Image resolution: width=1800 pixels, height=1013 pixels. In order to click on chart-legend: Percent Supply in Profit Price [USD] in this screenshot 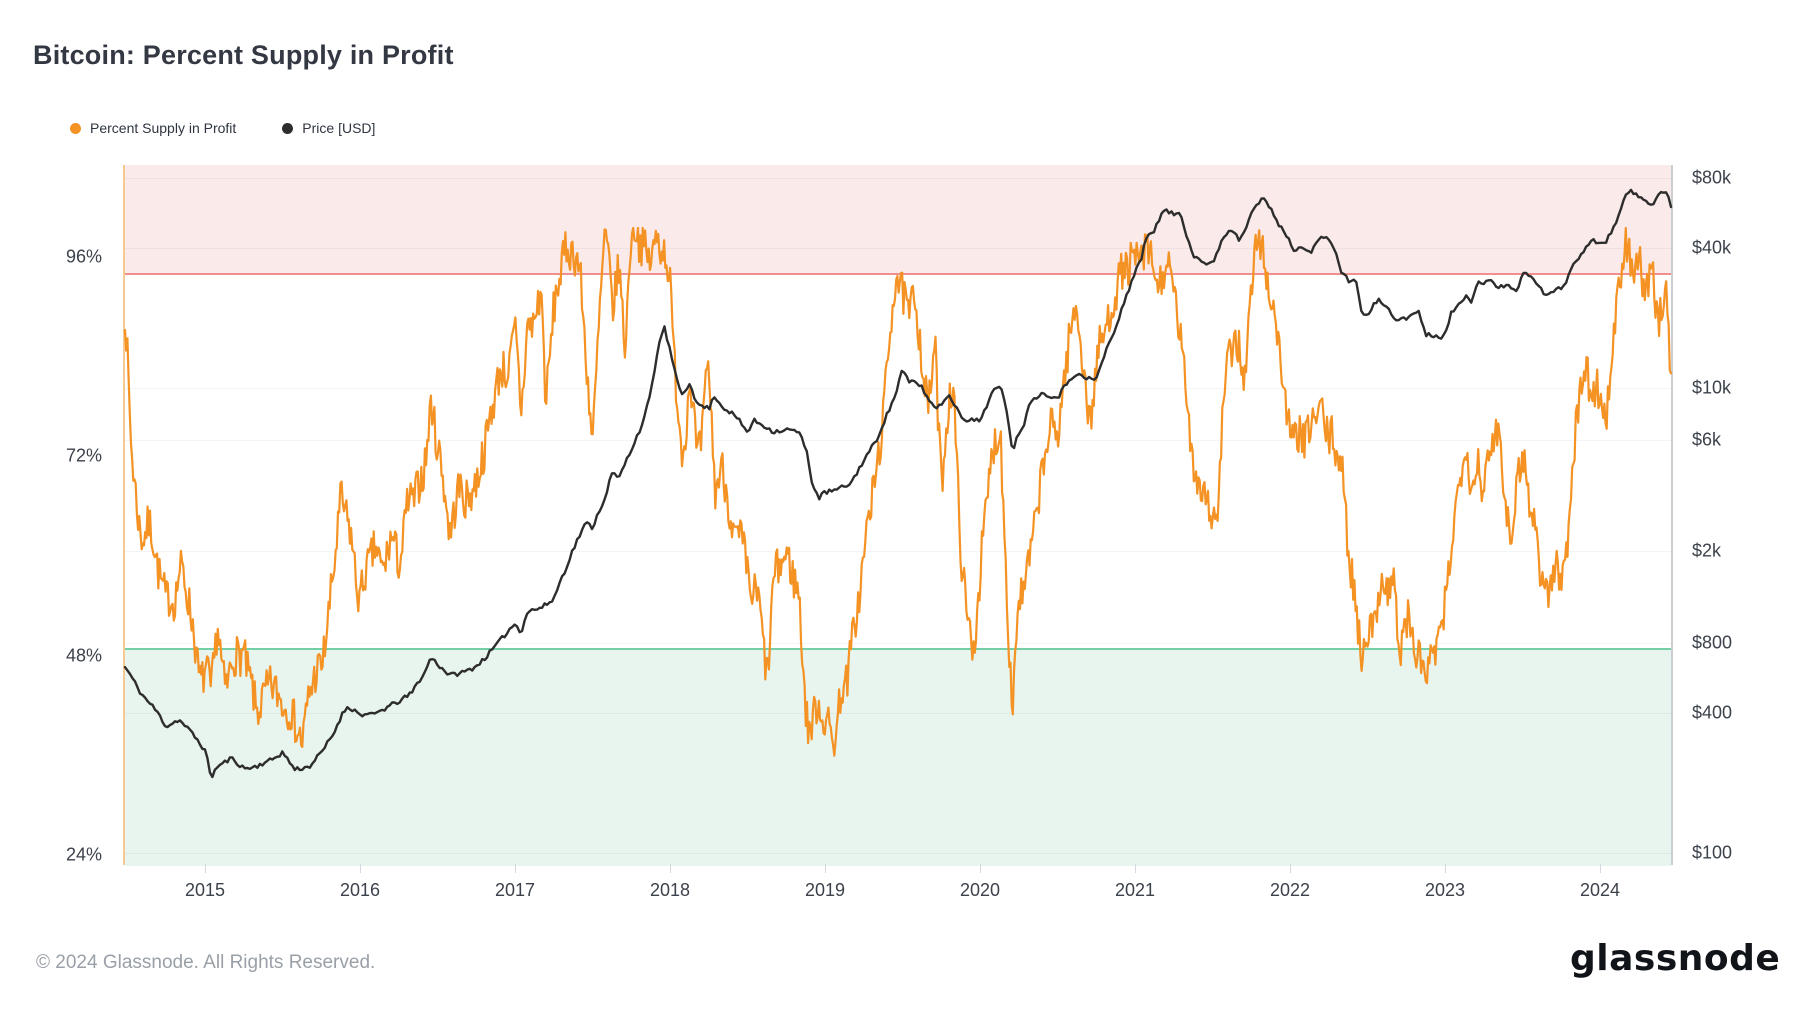, I will do `click(222, 128)`.